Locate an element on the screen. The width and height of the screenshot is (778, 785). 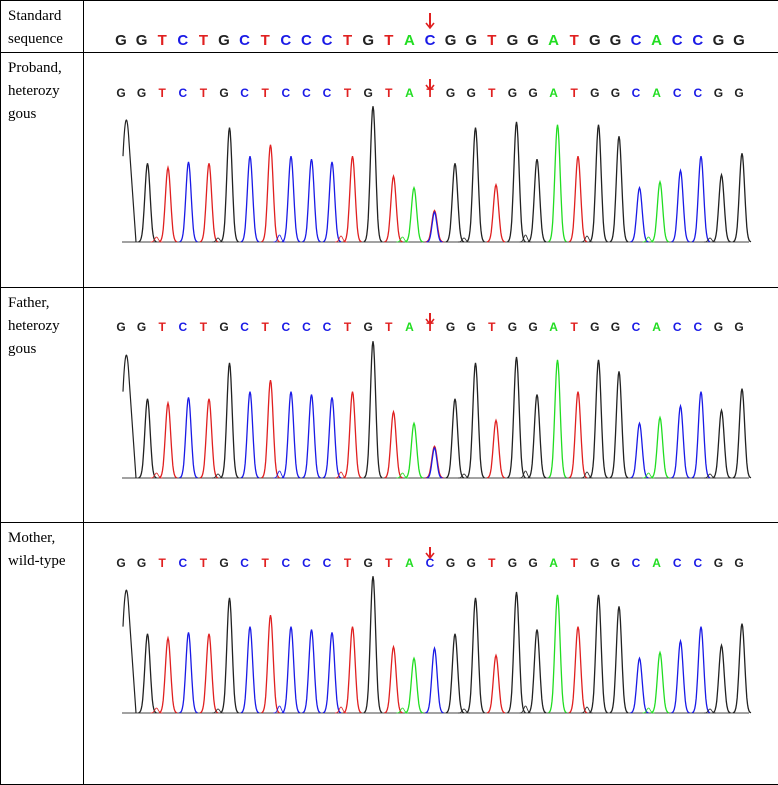
base-letter-25: G is located at coordinates (615, 327).